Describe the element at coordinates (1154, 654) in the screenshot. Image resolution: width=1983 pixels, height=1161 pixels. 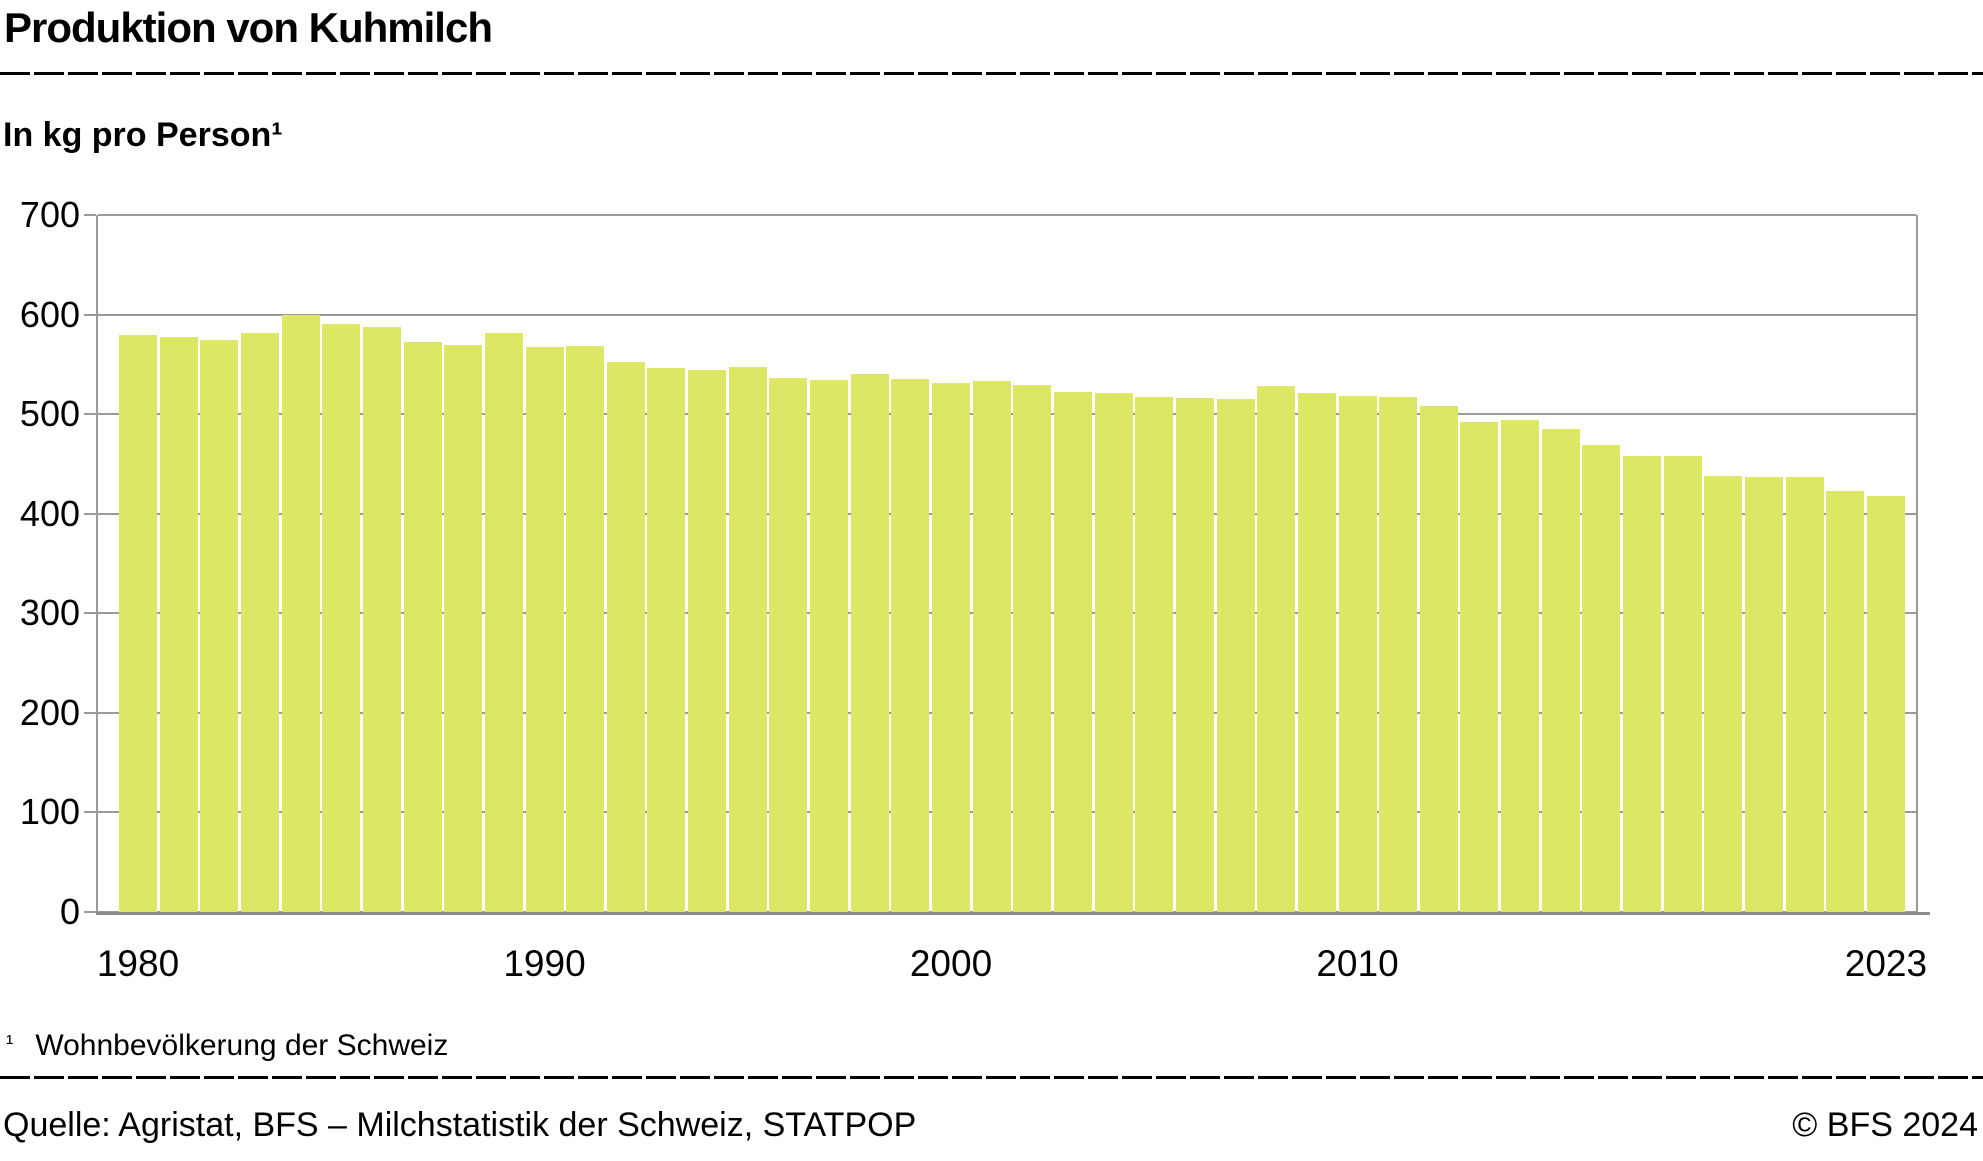
I see `bar-2005` at that location.